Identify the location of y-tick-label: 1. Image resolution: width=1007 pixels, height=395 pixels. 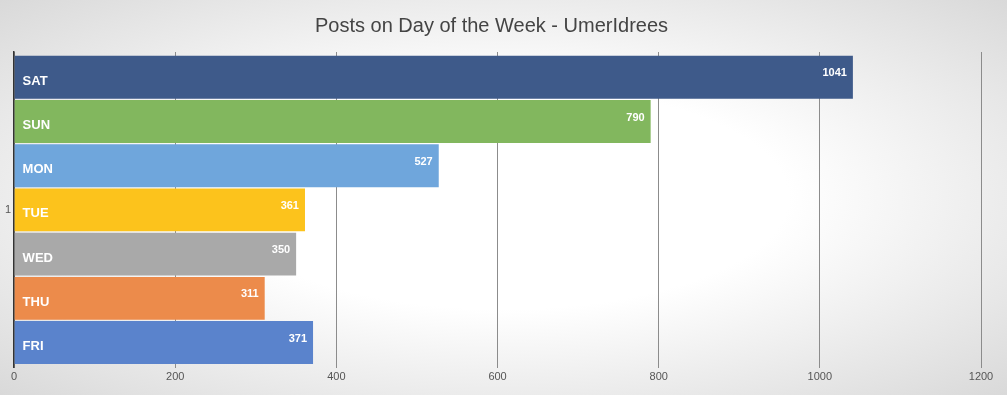
(8, 208).